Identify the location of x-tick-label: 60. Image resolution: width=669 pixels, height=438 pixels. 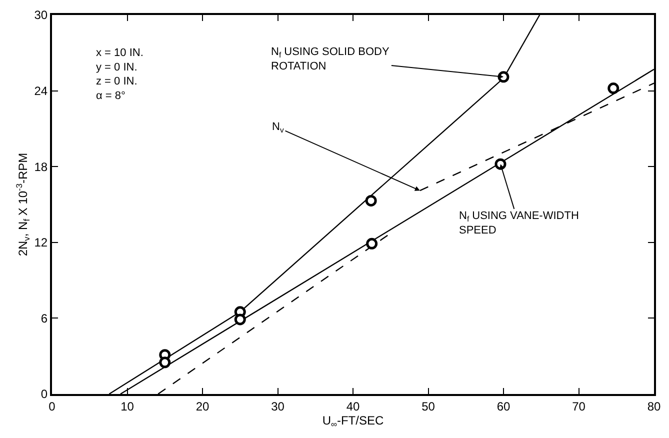
(503, 406).